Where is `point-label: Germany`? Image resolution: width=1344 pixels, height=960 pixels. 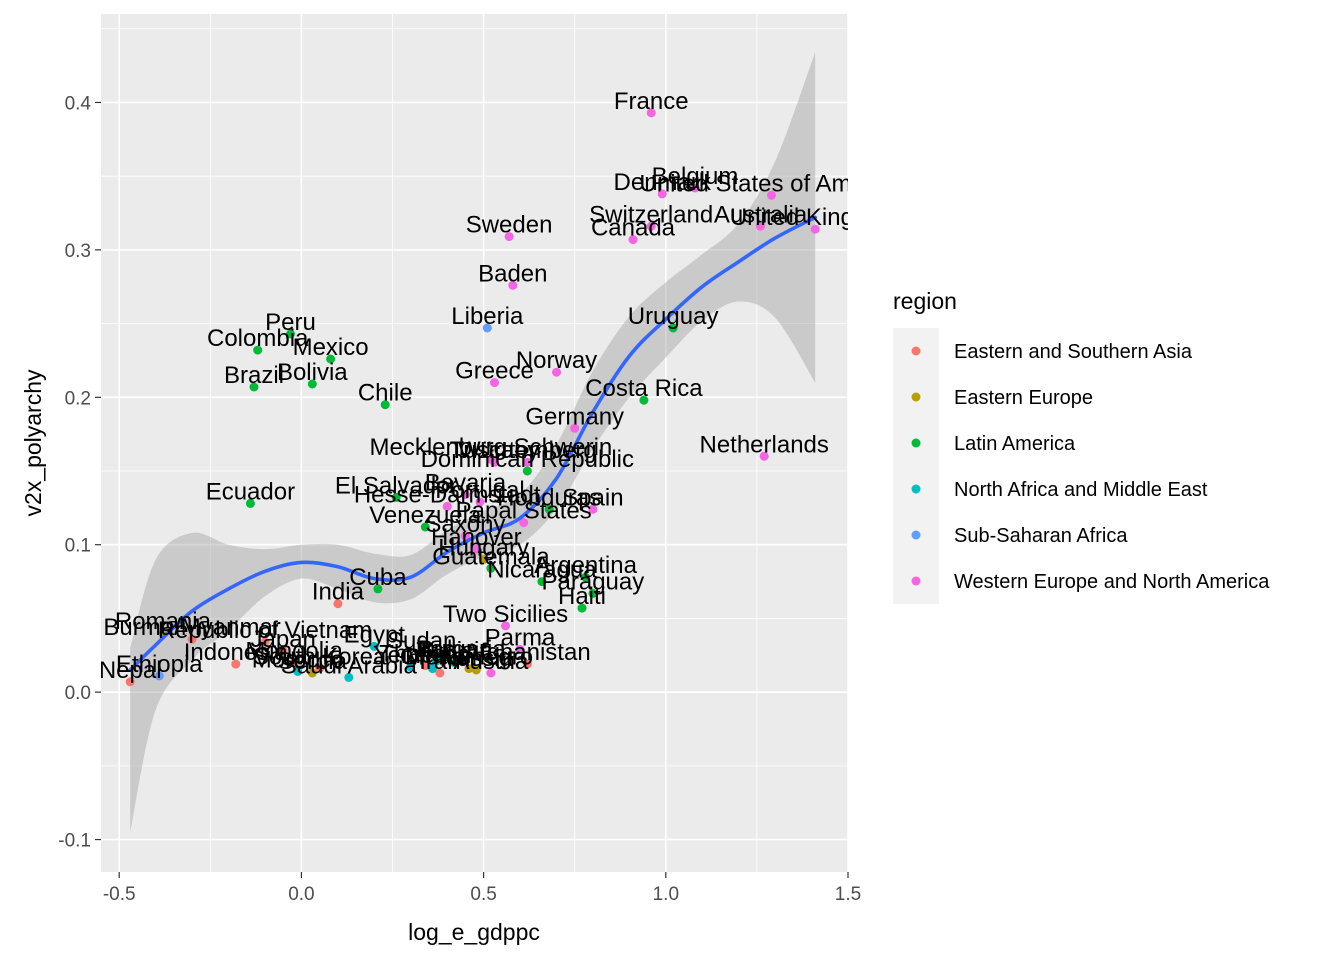 point-label: Germany is located at coordinates (574, 416).